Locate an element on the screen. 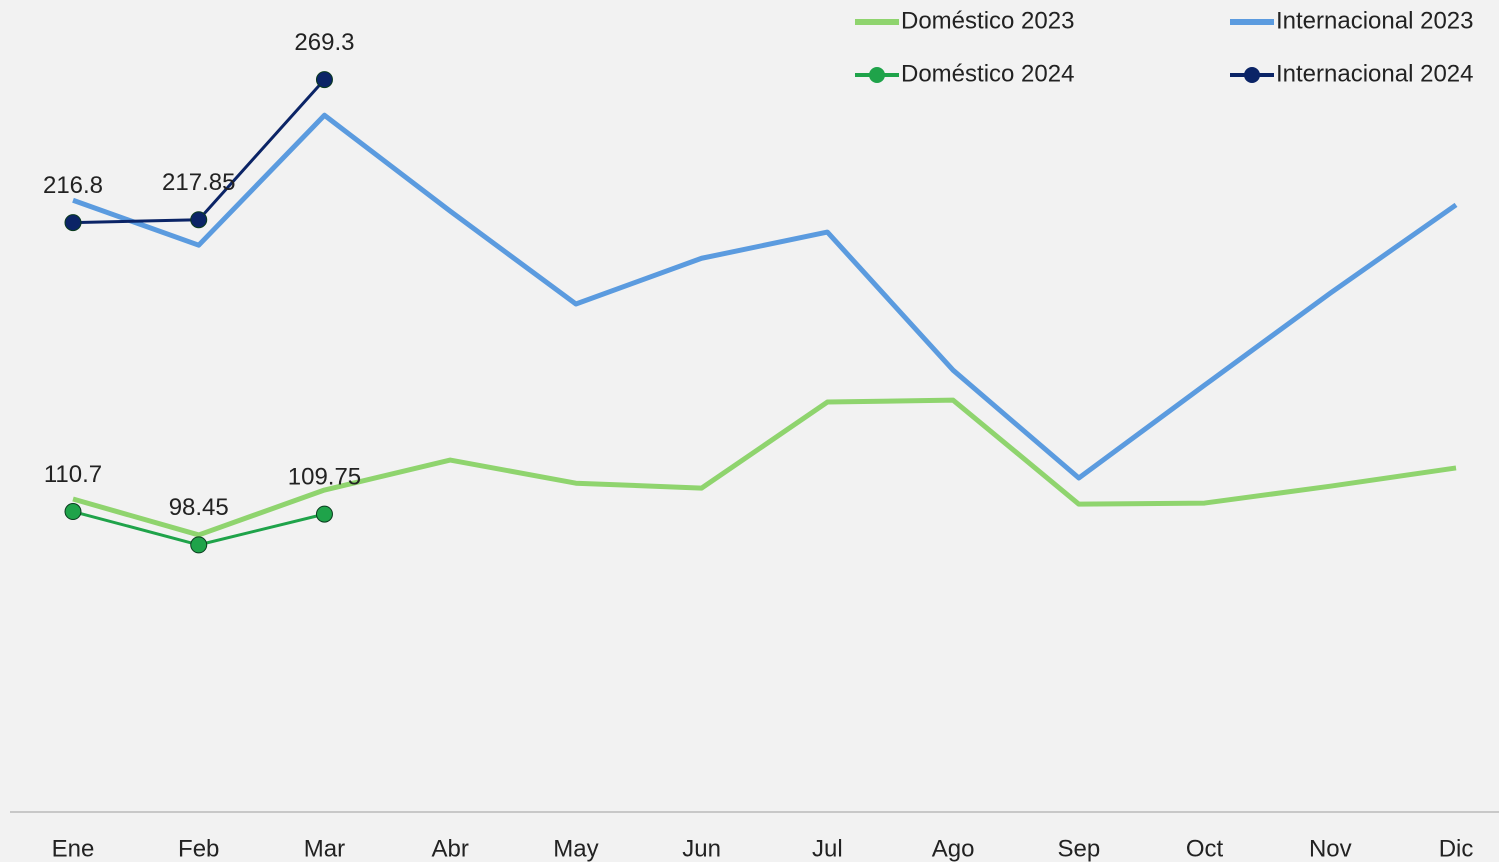  legend-item: Internacional 2023 is located at coordinates (1351, 20).